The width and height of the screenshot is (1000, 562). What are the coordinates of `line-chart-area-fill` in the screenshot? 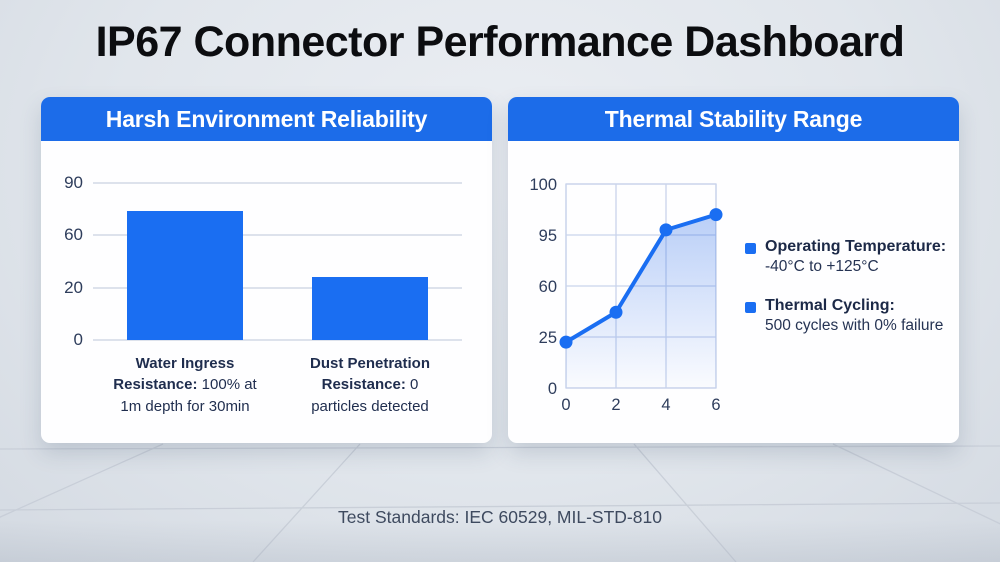 It's located at (641, 301).